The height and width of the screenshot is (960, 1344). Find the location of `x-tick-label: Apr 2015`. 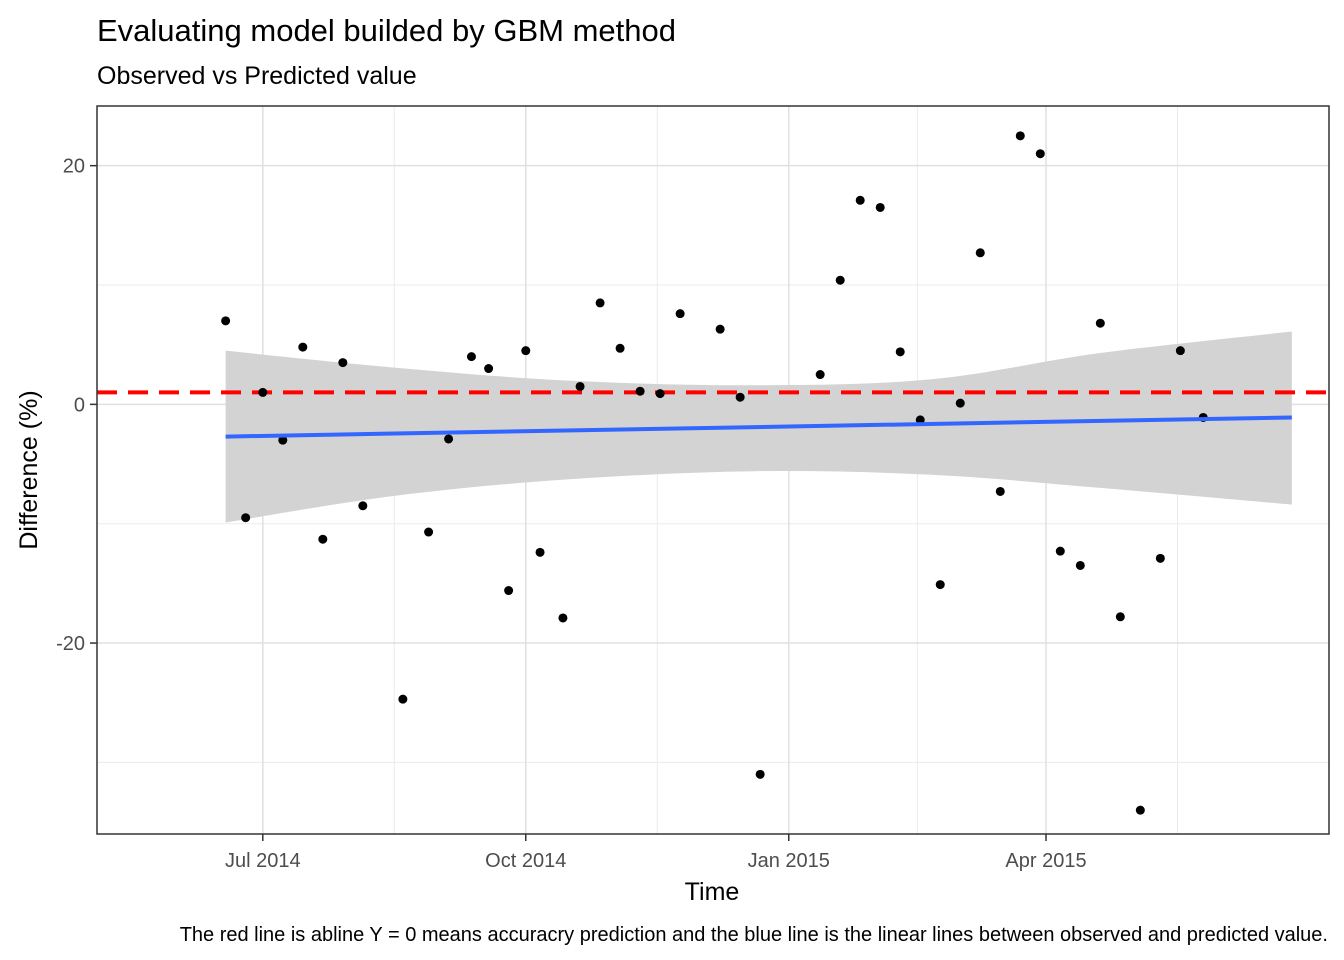

x-tick-label: Apr 2015 is located at coordinates (1045, 861).